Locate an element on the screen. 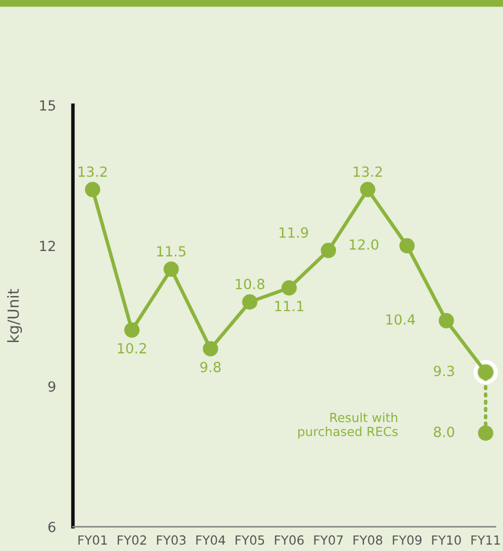 The height and width of the screenshot is (551, 503). x-tick-label: FY09 is located at coordinates (407, 540).